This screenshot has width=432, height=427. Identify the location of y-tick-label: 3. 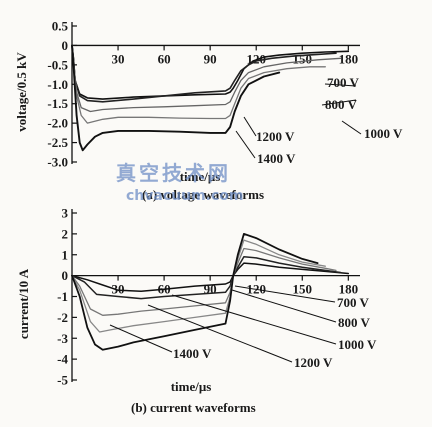
(65, 213).